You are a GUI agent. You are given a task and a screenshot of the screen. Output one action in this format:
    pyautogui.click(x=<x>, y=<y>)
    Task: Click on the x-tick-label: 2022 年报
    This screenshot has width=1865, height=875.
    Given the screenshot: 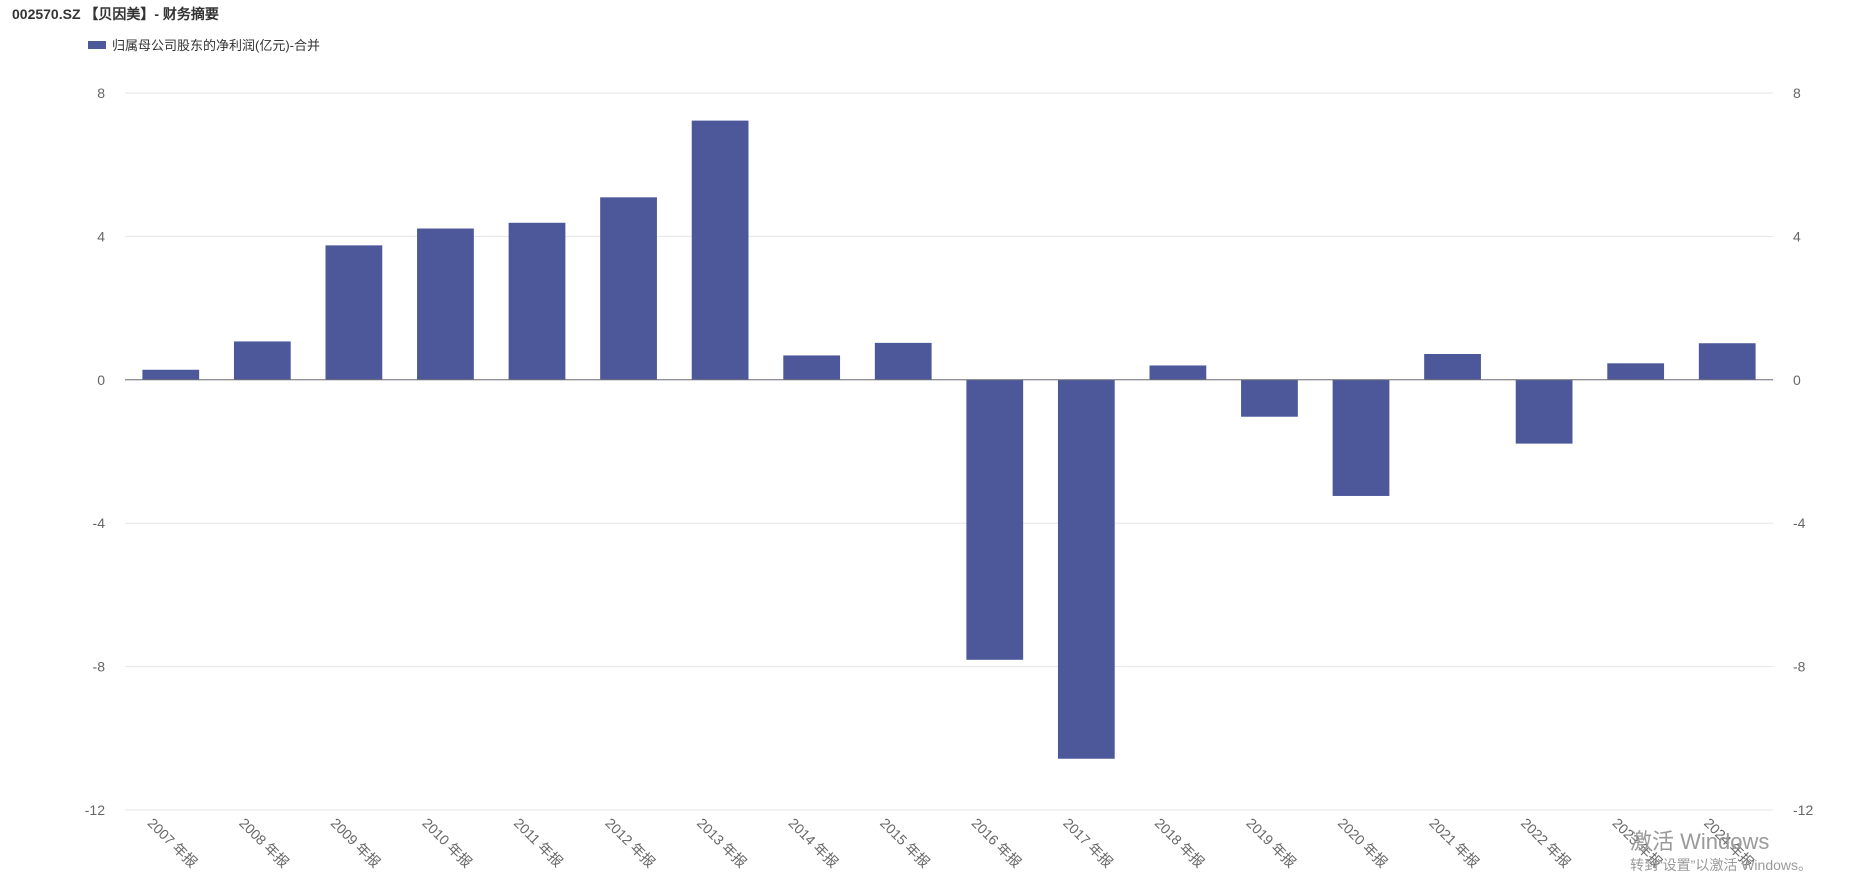 What is the action you would take?
    pyautogui.click(x=1546, y=843)
    